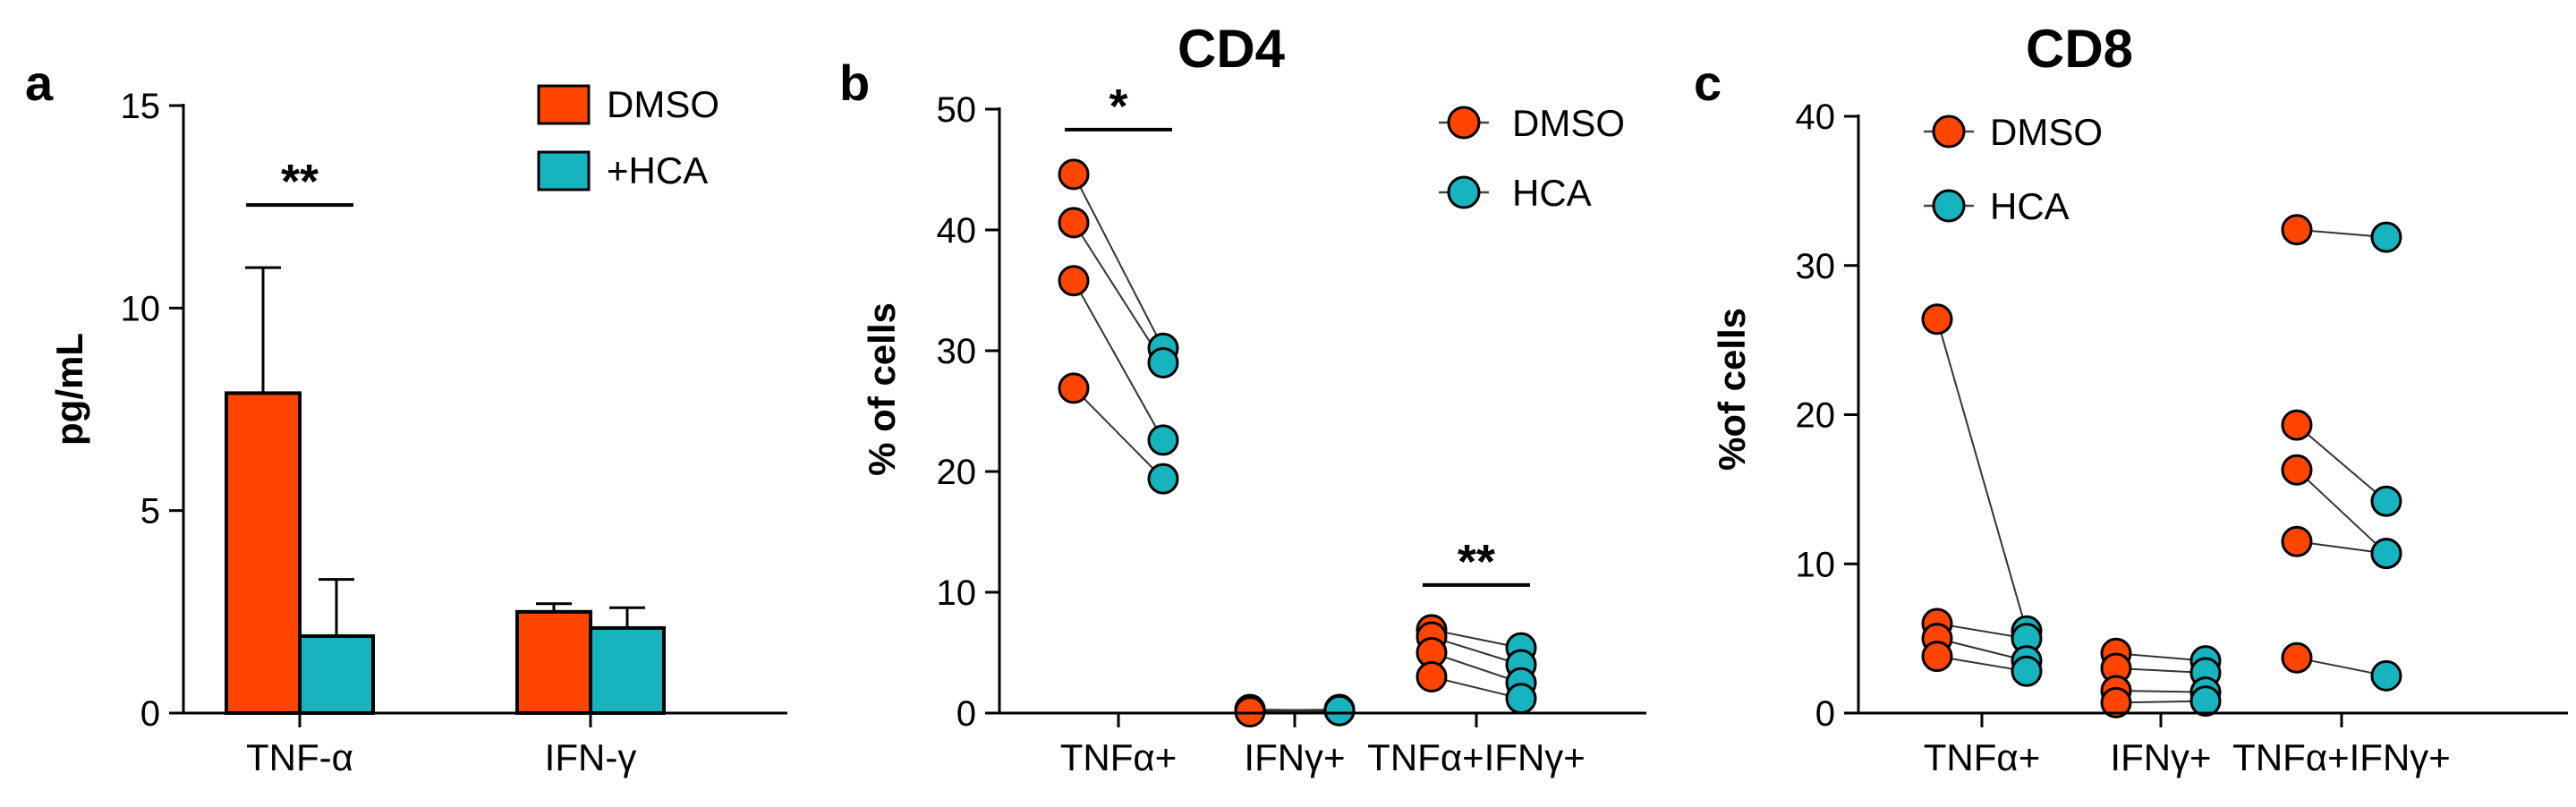 Image resolution: width=2576 pixels, height=807 pixels. I want to click on panel-a-marks: **, so click(445, 435).